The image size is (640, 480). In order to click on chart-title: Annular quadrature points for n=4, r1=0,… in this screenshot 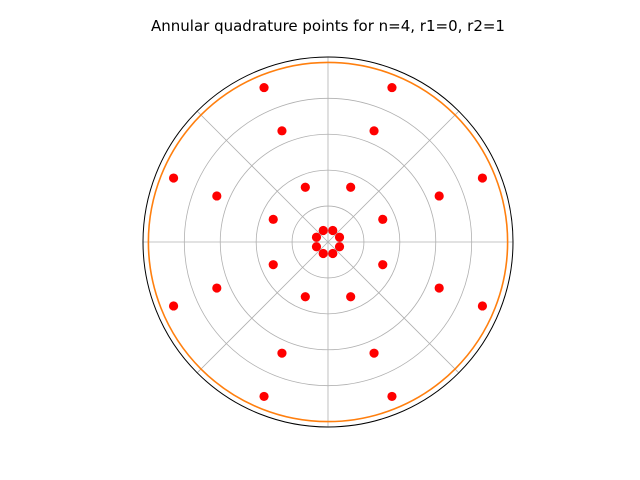, I will do `click(328, 26)`.